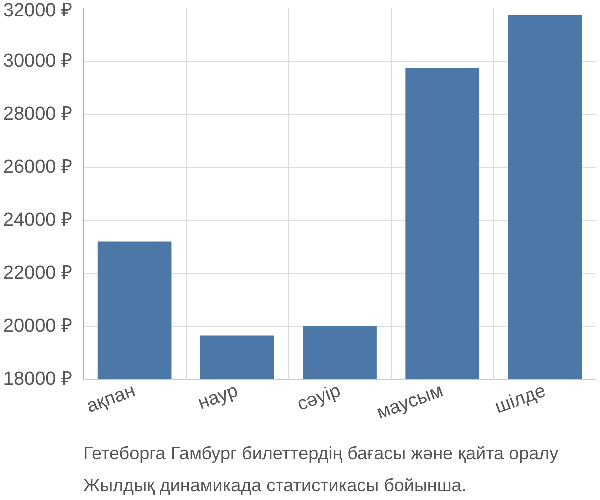 Image resolution: width=600 pixels, height=500 pixels. What do you see at coordinates (38, 273) in the screenshot?
I see `y-tick-label: 22000 ₽` at bounding box center [38, 273].